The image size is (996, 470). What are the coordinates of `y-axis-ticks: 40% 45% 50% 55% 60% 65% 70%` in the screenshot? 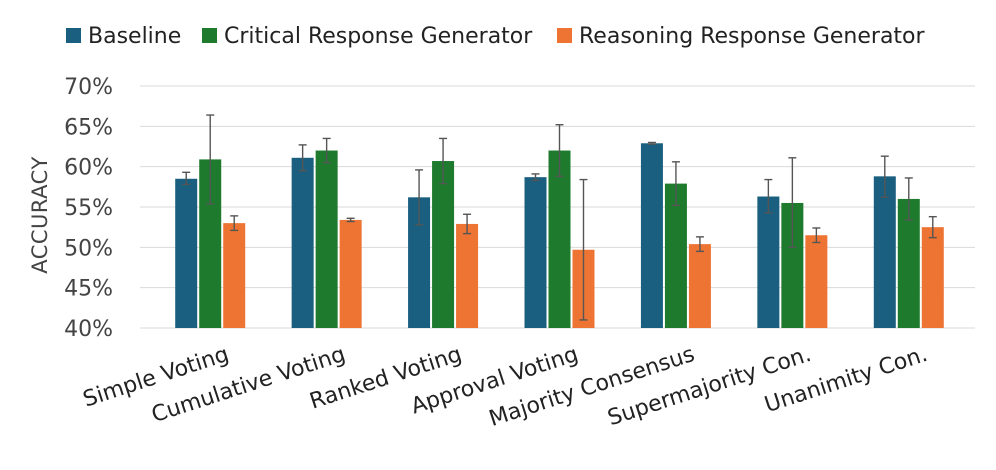 It's located at (88, 208).